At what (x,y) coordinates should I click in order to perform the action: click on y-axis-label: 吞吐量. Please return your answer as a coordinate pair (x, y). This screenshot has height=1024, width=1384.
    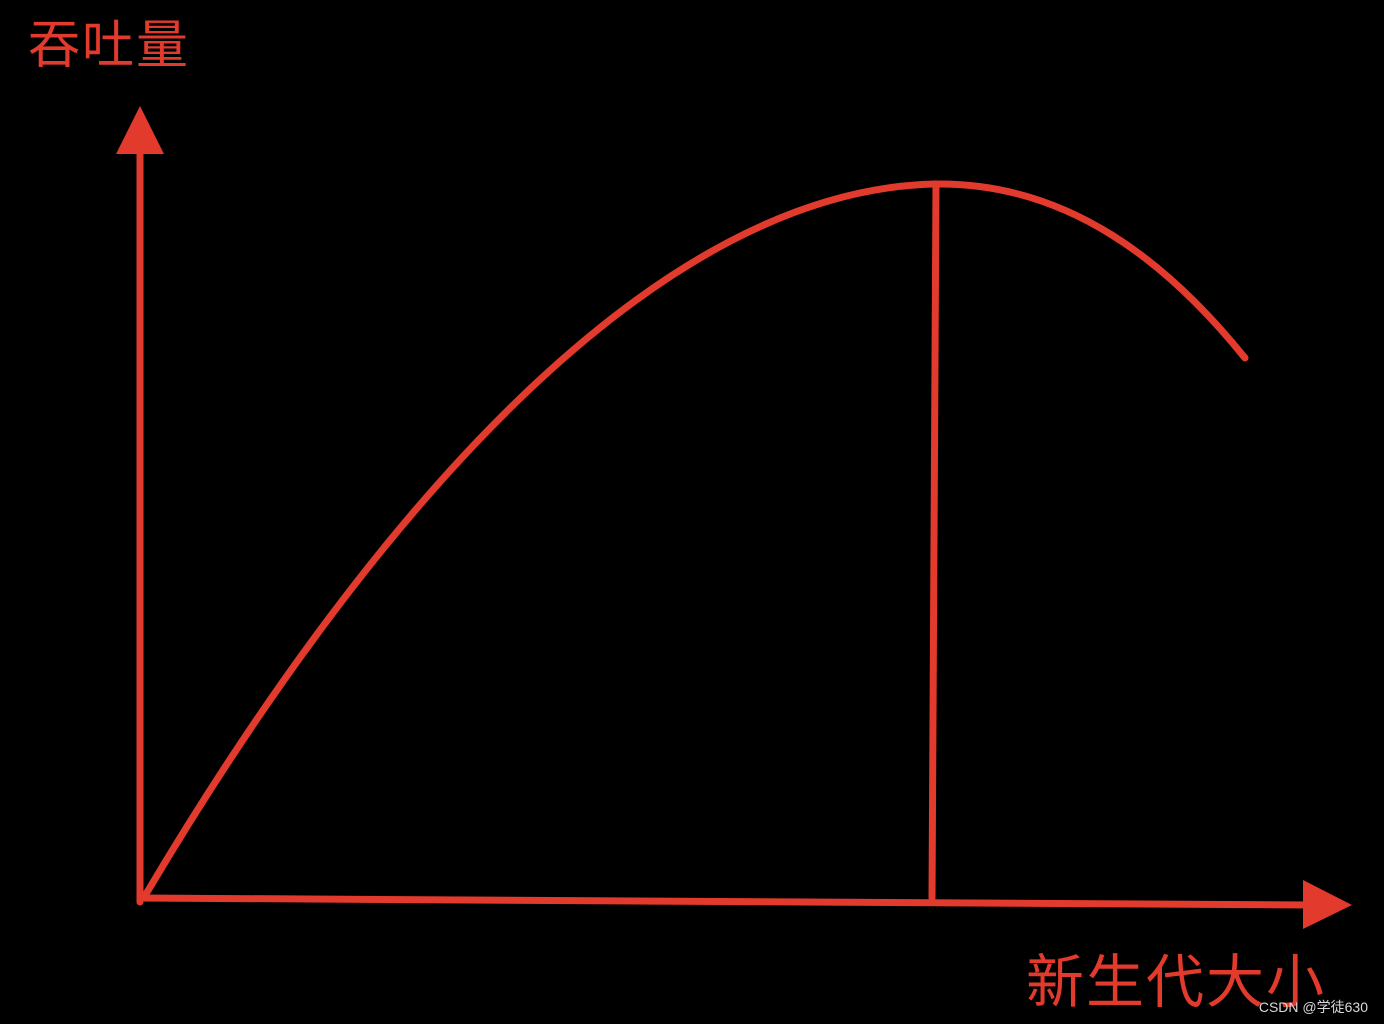
    Looking at the image, I should click on (109, 46).